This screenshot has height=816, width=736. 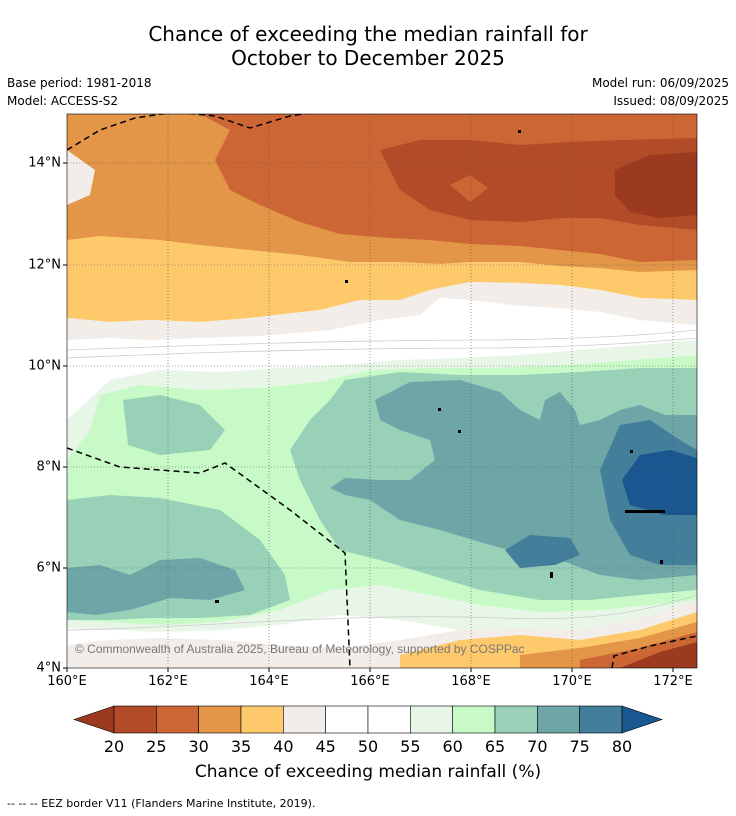 What do you see at coordinates (410, 746) in the screenshot?
I see `colorbar-tick-label: 55` at bounding box center [410, 746].